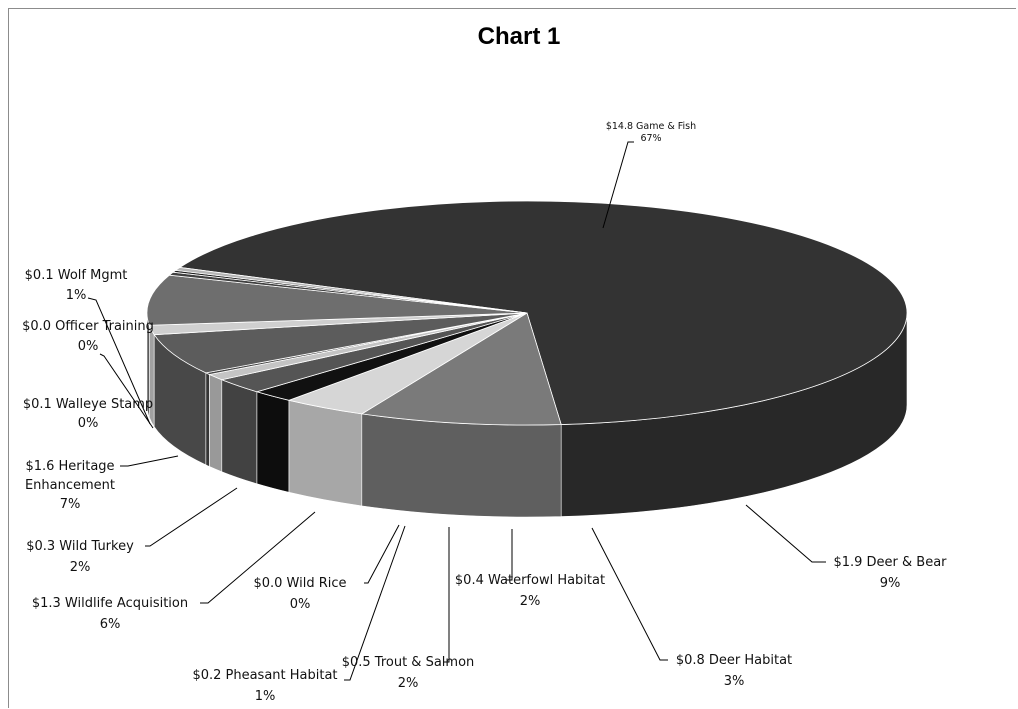 Image resolution: width=1018 pixels, height=709 pixels. I want to click on label-waterfowl-line2: 2%, so click(530, 601).